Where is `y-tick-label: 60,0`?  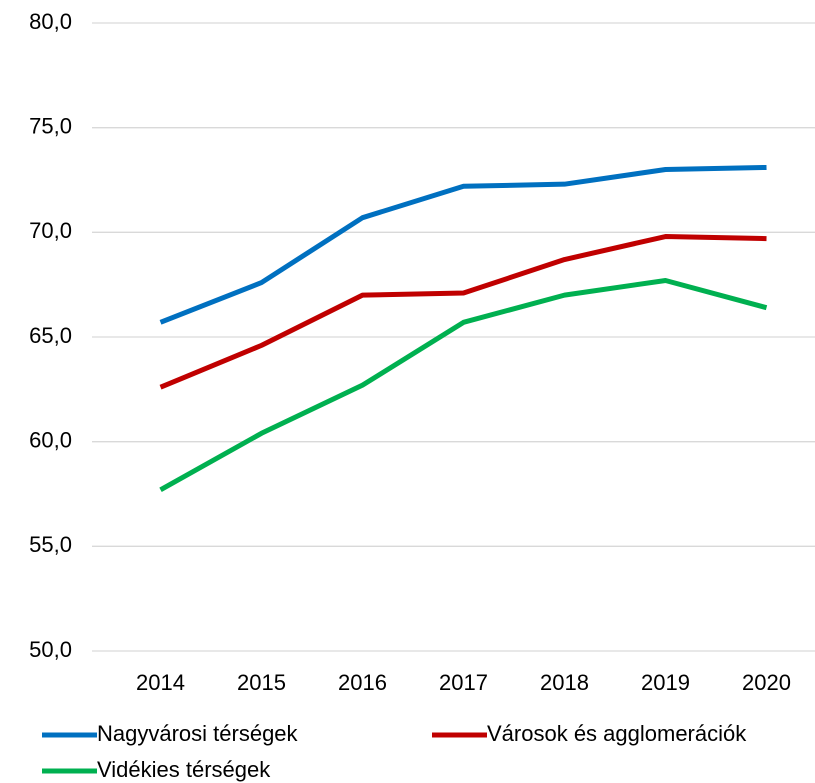 y-tick-label: 60,0 is located at coordinates (50, 439).